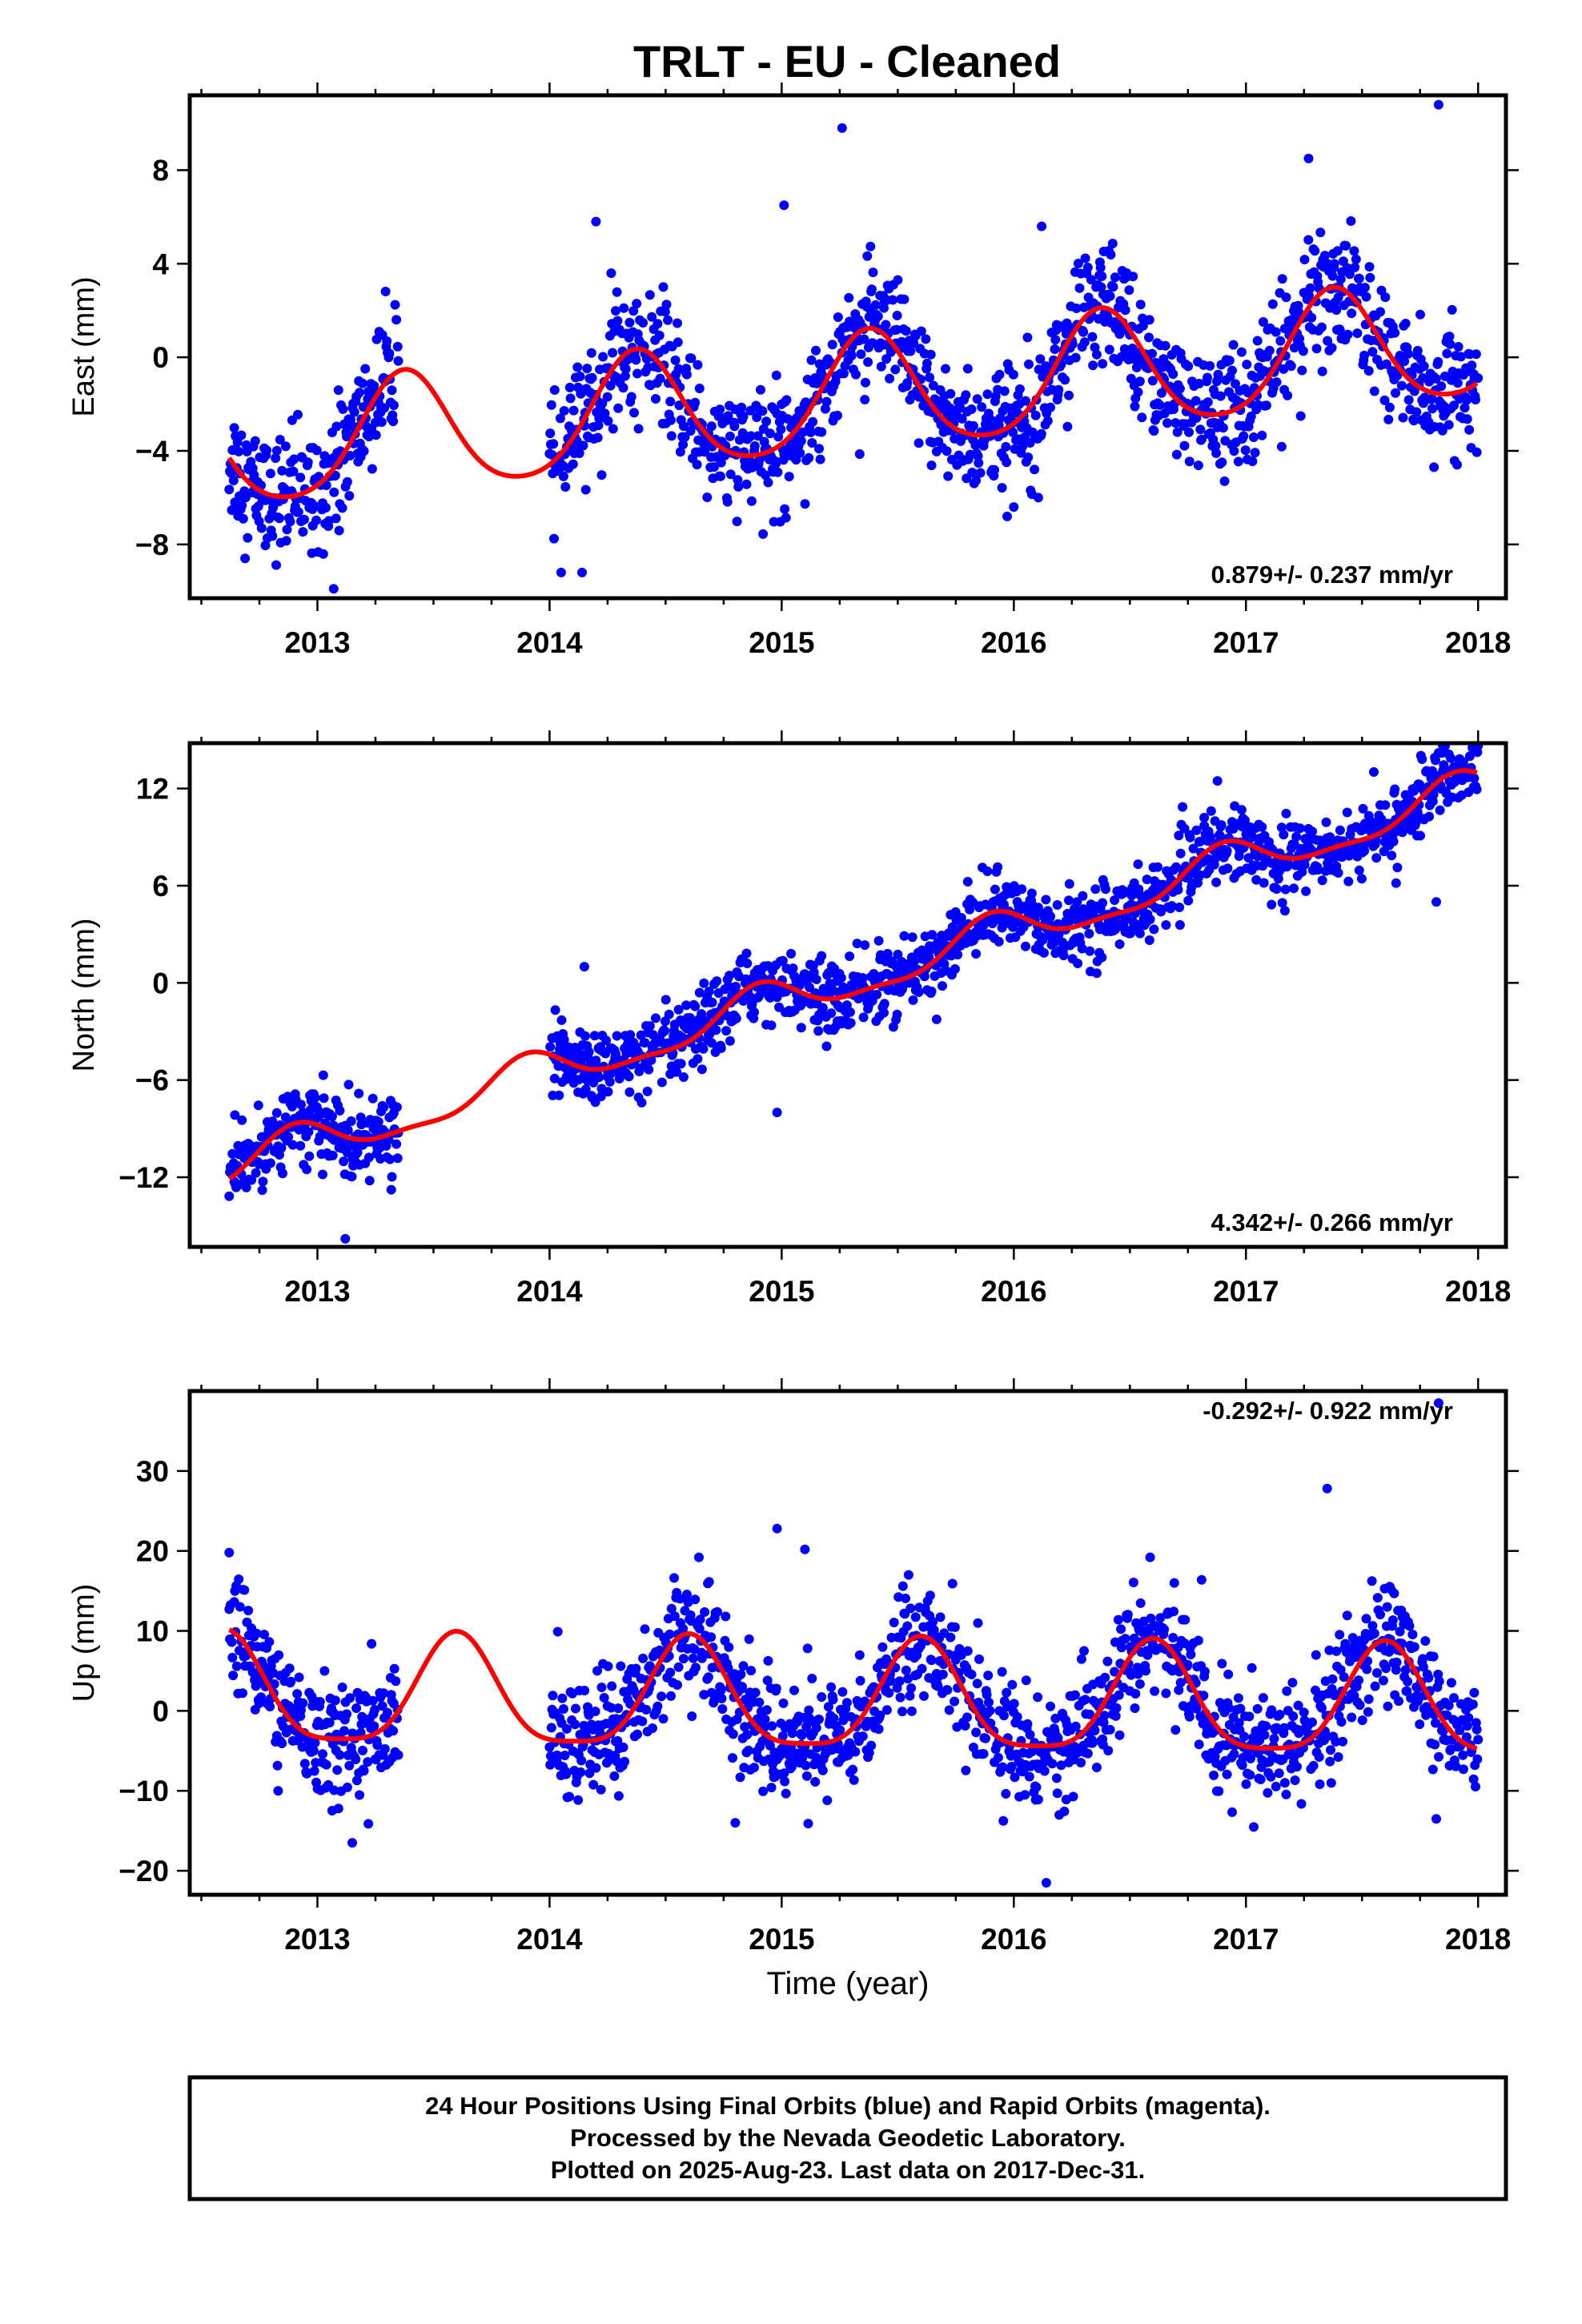  What do you see at coordinates (144, 1791) in the screenshot?
I see `y-tick-label: −10` at bounding box center [144, 1791].